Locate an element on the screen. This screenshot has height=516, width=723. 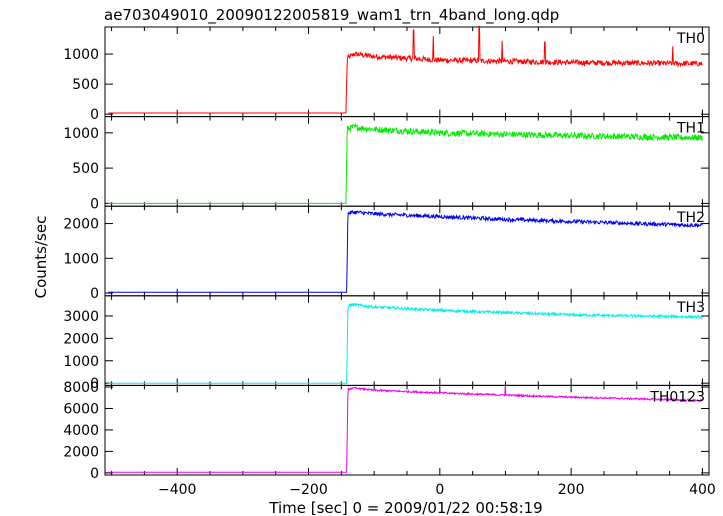
x-tick-label: 200 is located at coordinates (571, 490).